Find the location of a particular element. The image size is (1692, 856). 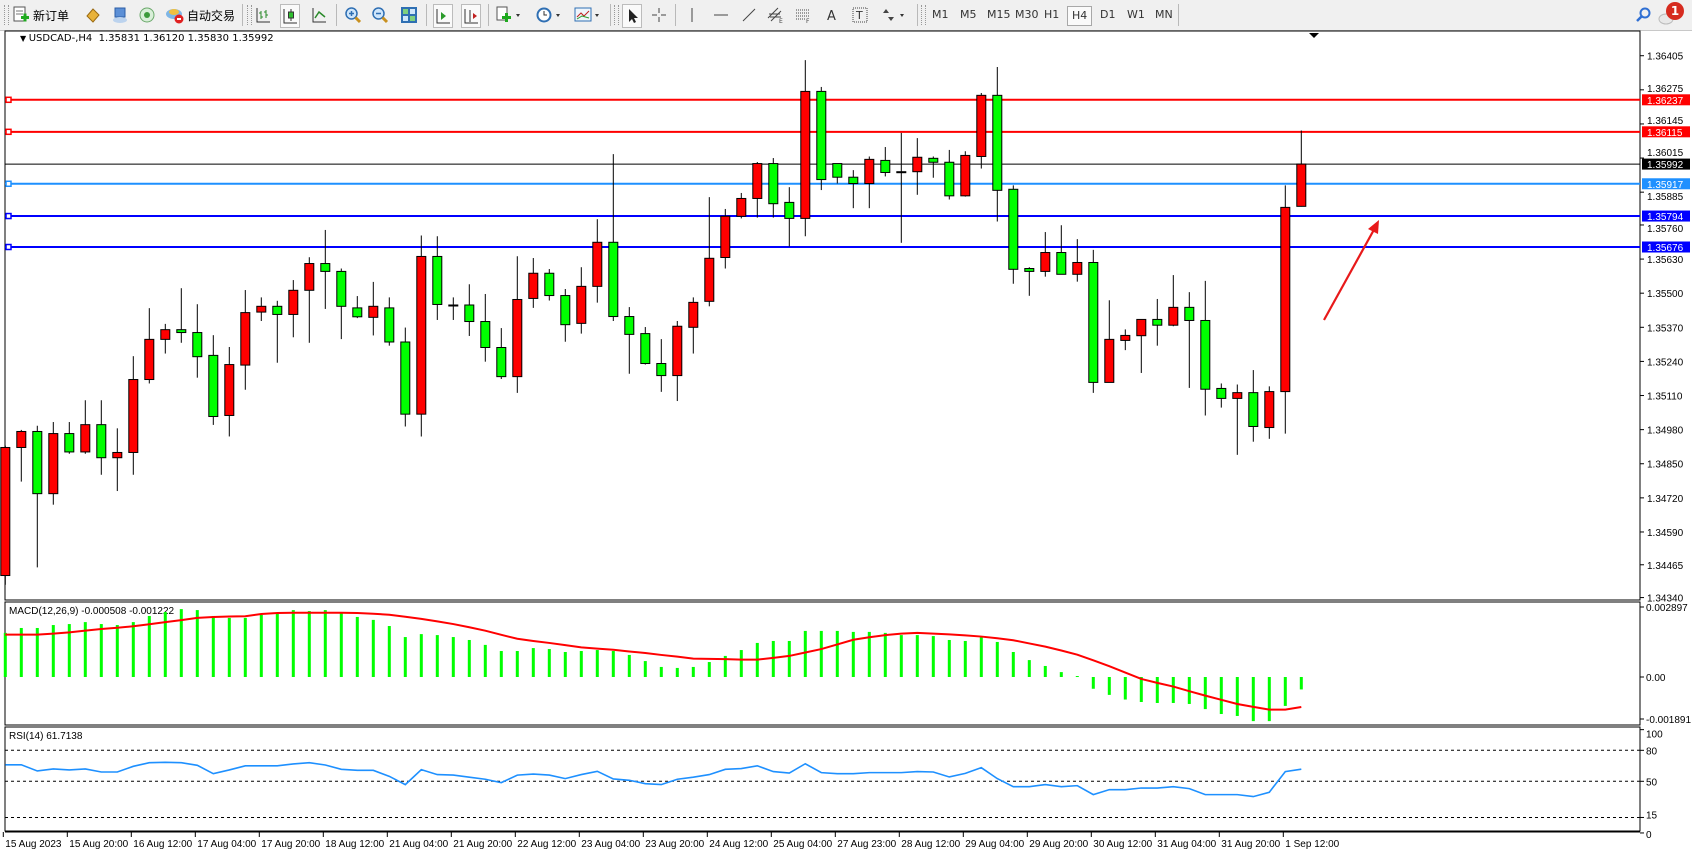

rsi-axis-label: 80 is located at coordinates (1652, 751).